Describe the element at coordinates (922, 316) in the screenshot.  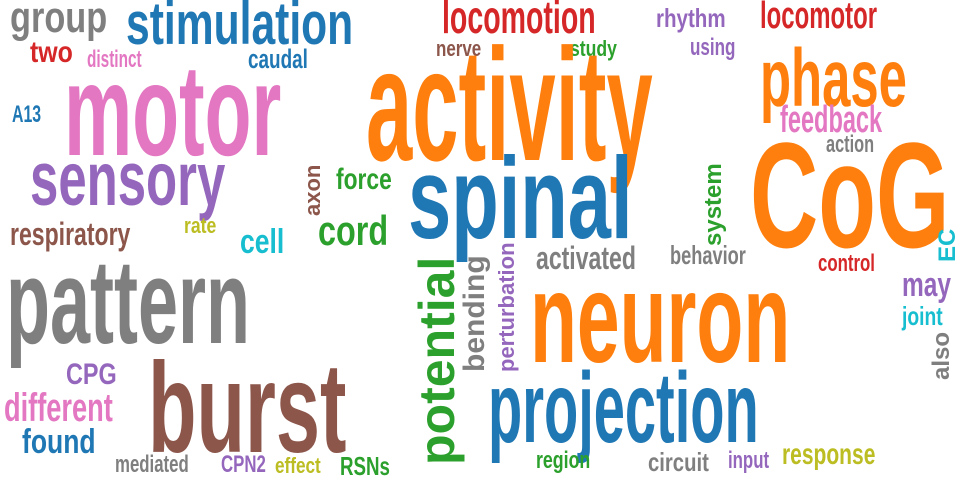
I see `word-joint: joint` at that location.